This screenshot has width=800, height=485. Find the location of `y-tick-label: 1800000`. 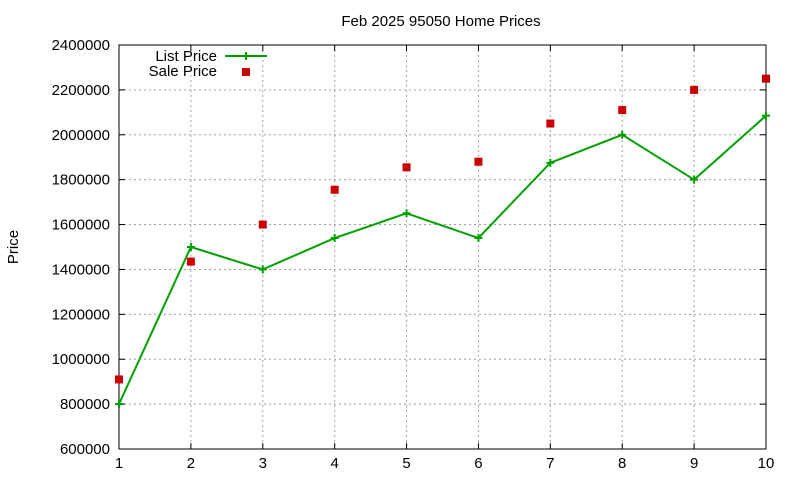

y-tick-label: 1800000 is located at coordinates (81, 180).